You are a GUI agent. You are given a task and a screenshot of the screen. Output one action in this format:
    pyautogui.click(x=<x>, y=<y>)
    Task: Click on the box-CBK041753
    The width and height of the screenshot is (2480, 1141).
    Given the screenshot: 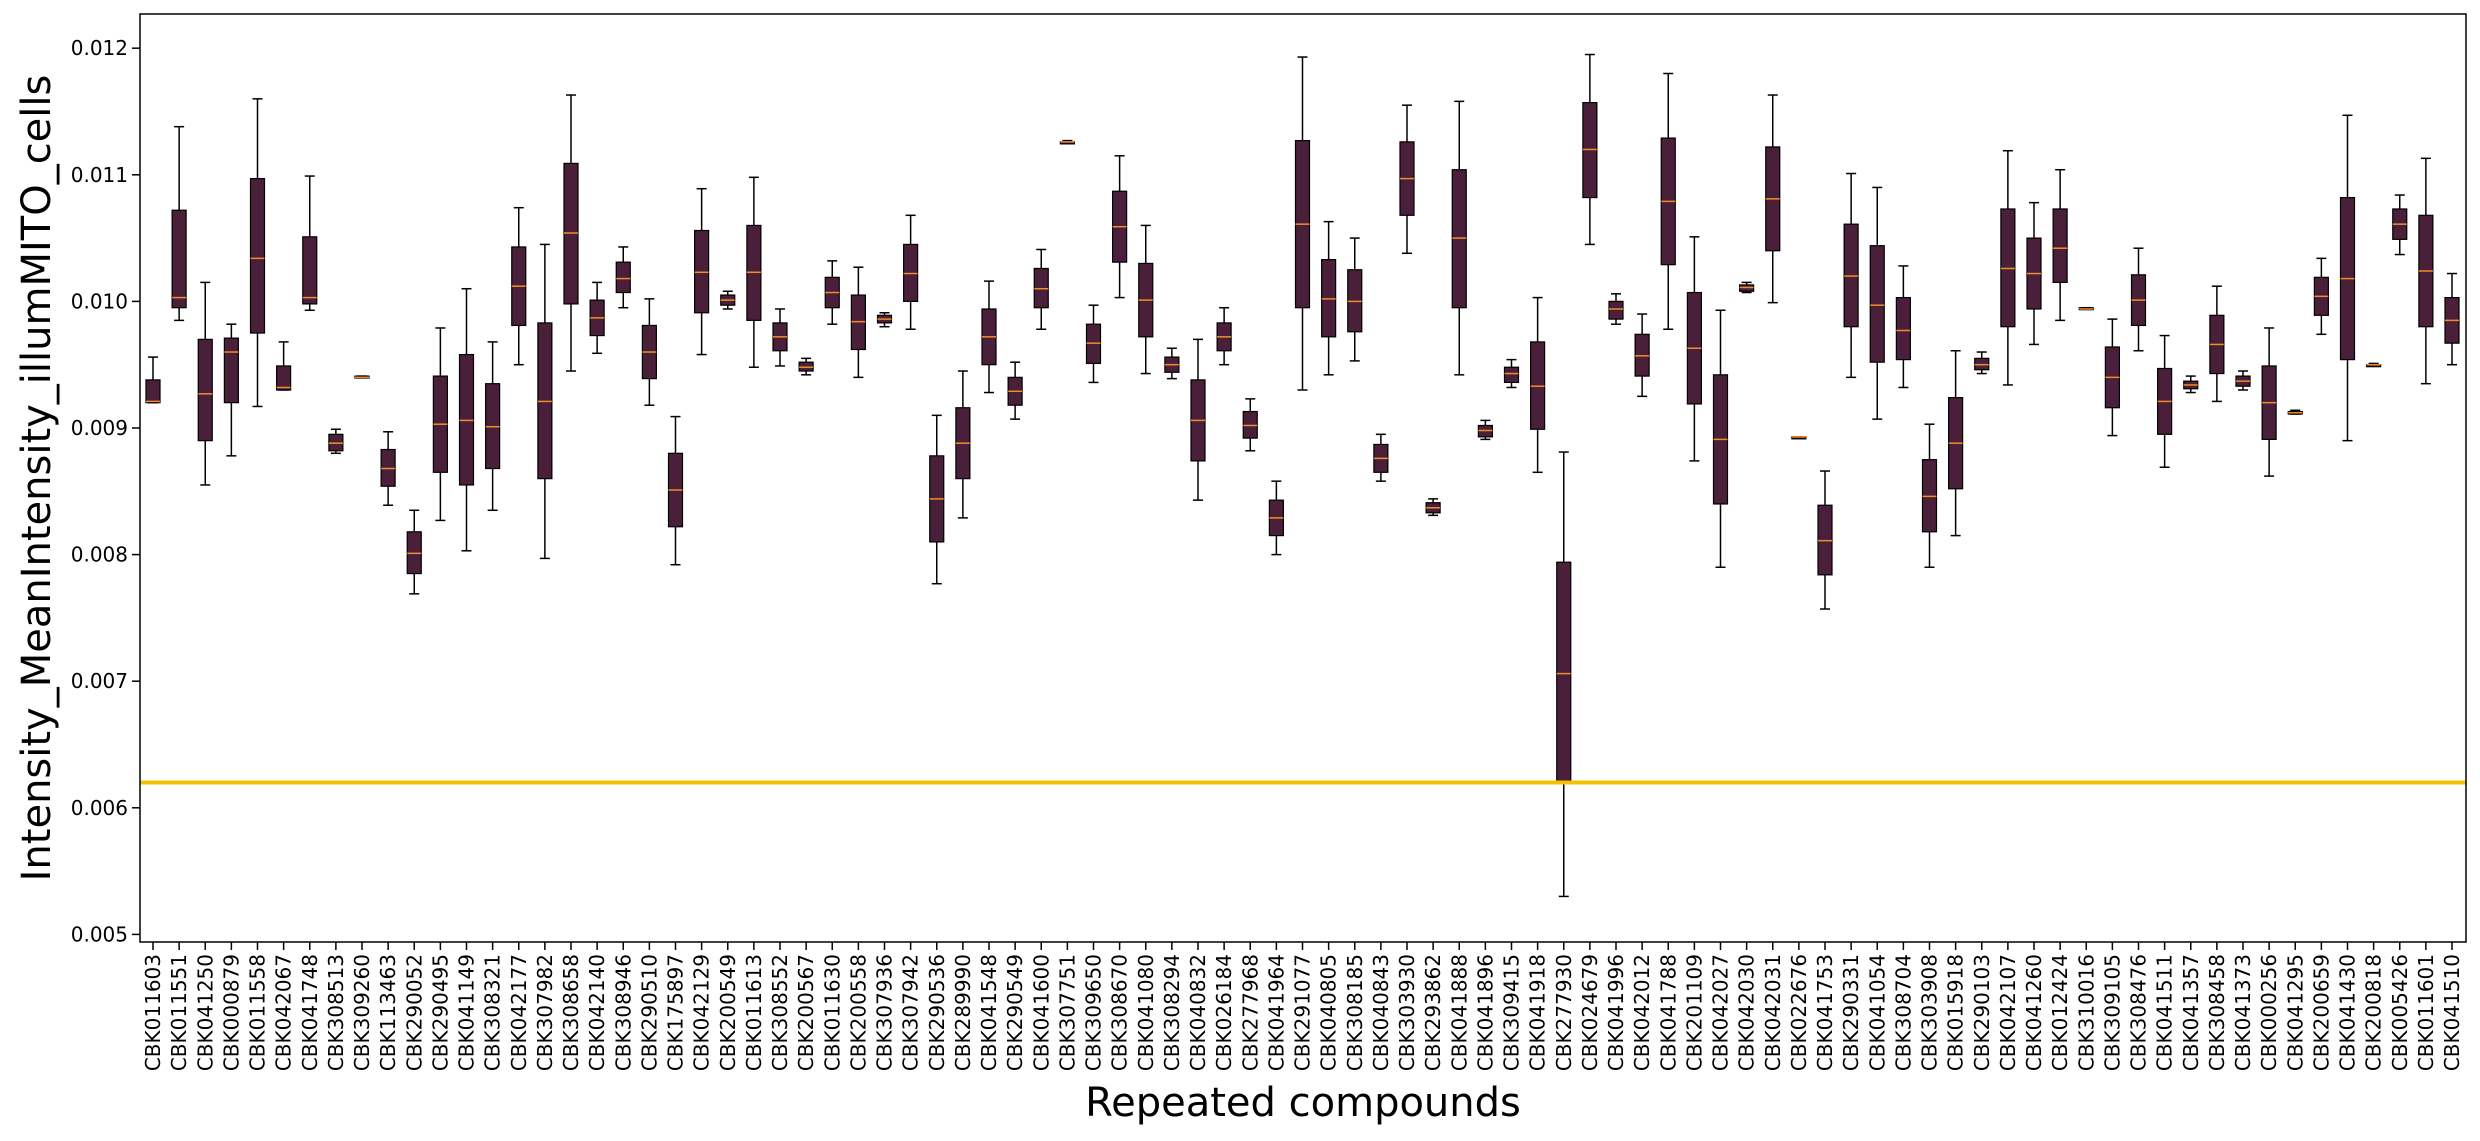 What is the action you would take?
    pyautogui.click(x=1825, y=540)
    